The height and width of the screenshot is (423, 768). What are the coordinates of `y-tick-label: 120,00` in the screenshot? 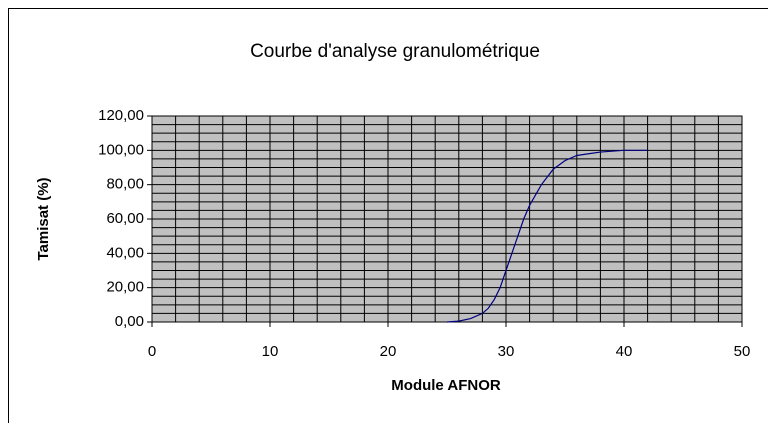 It's located at (121, 115).